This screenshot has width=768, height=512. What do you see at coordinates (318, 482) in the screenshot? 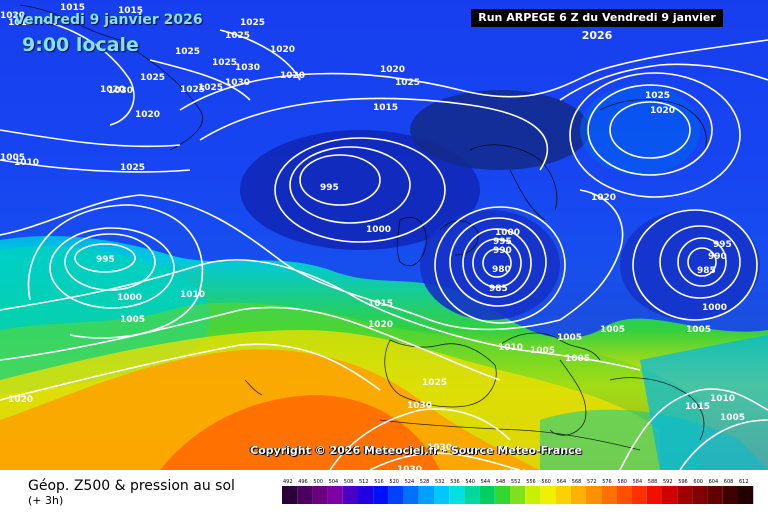
I see `legend-value-label: 500` at bounding box center [318, 482].